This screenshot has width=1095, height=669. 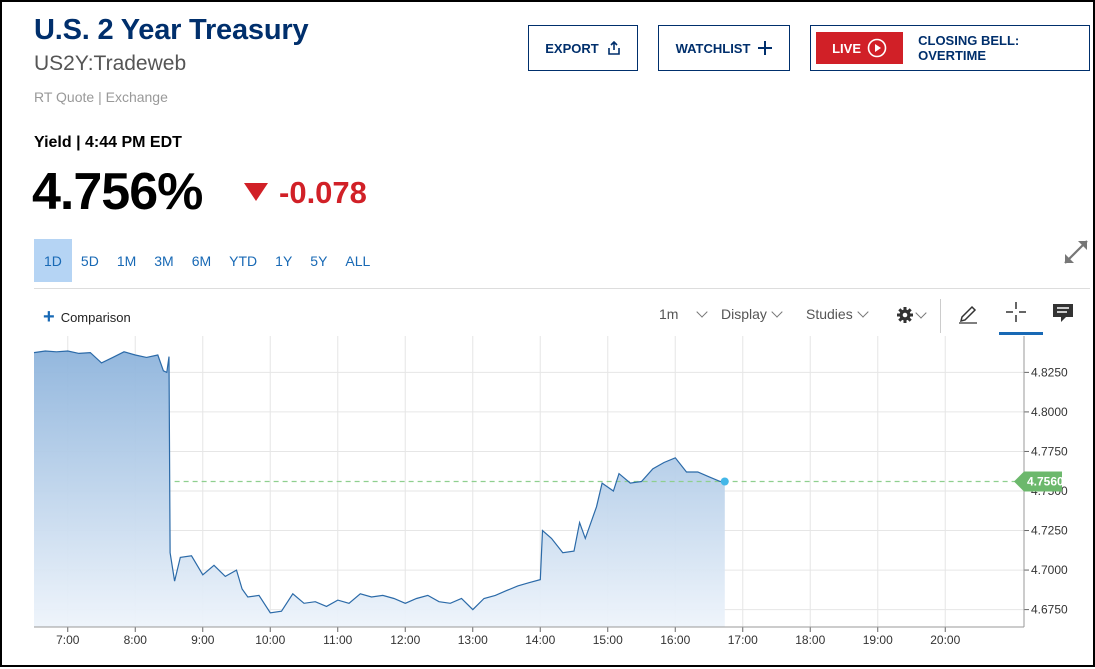 I want to click on live-badge: LIVE, so click(x=860, y=48).